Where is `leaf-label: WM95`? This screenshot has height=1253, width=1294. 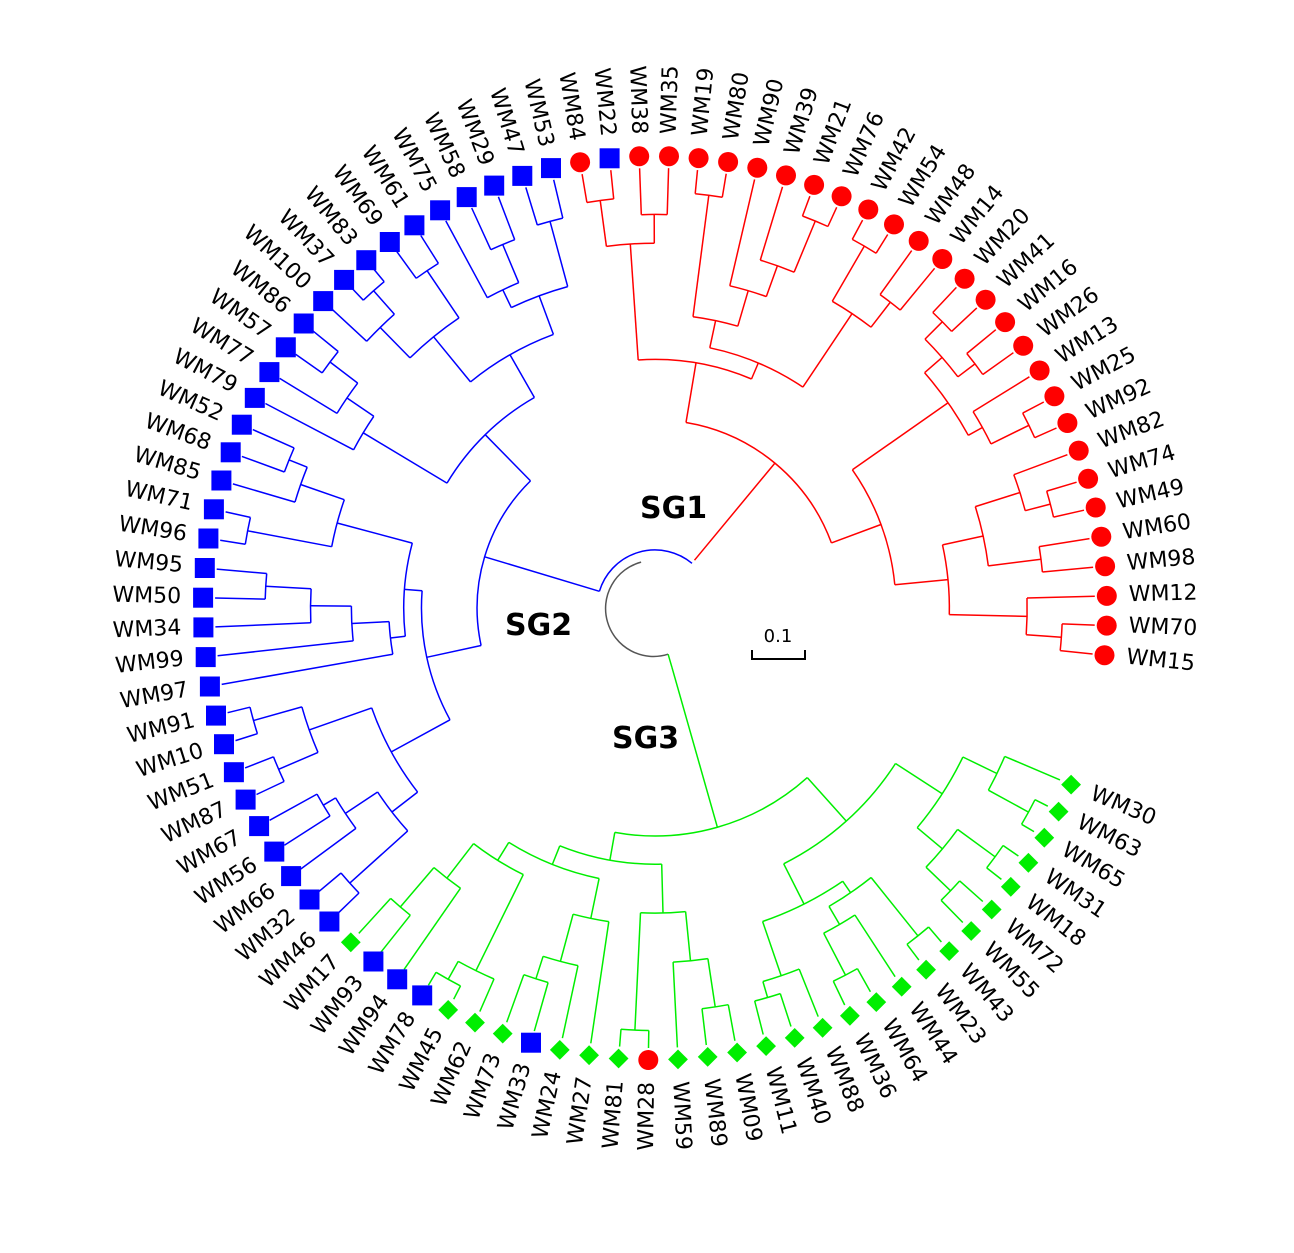 leaf-label: WM95 is located at coordinates (148, 562).